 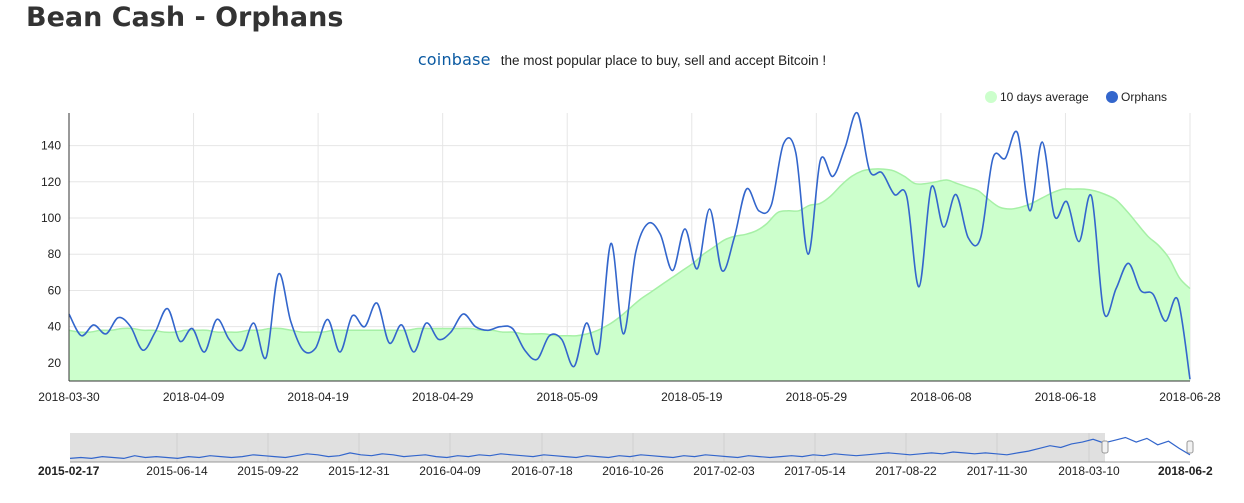 I want to click on x-tick-label: 2018-05-09, so click(x=568, y=397).